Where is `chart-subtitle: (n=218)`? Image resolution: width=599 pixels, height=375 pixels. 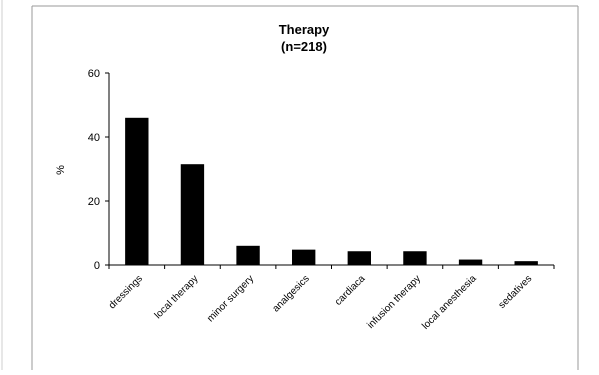 chart-subtitle: (n=218) is located at coordinates (304, 46).